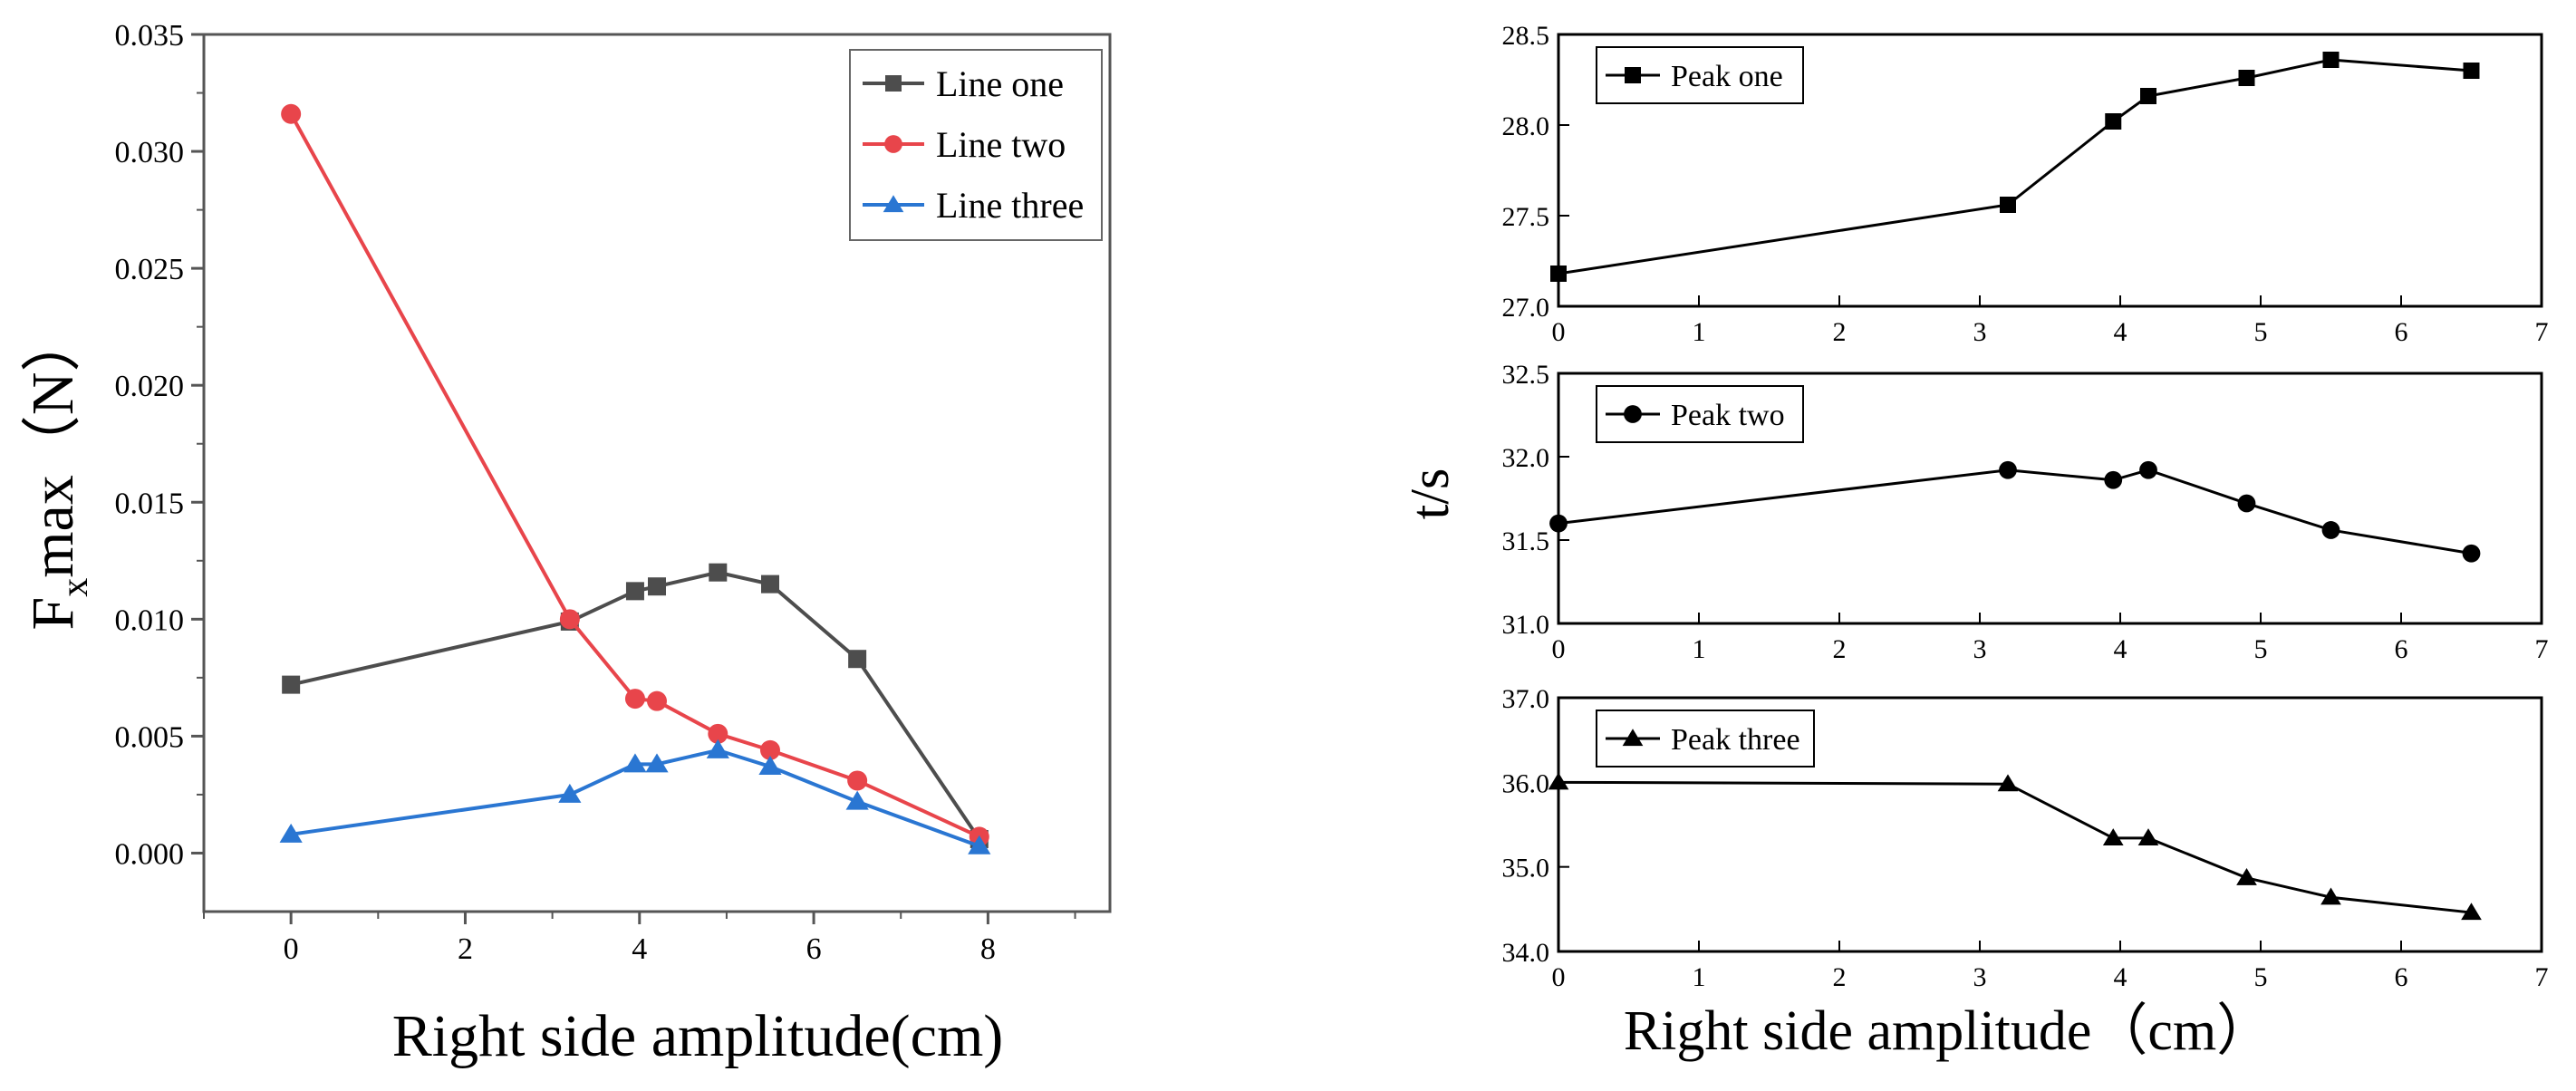 The height and width of the screenshot is (1091, 2576). What do you see at coordinates (1526, 308) in the screenshot?
I see `right-ytick-label: 27.0` at bounding box center [1526, 308].